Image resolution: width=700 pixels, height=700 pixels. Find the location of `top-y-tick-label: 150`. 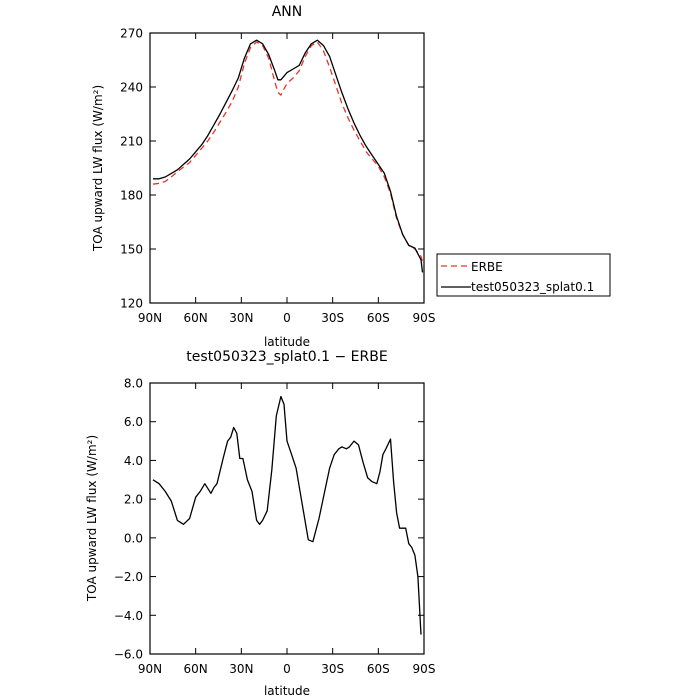

top-y-tick-label: 150 is located at coordinates (131, 250).